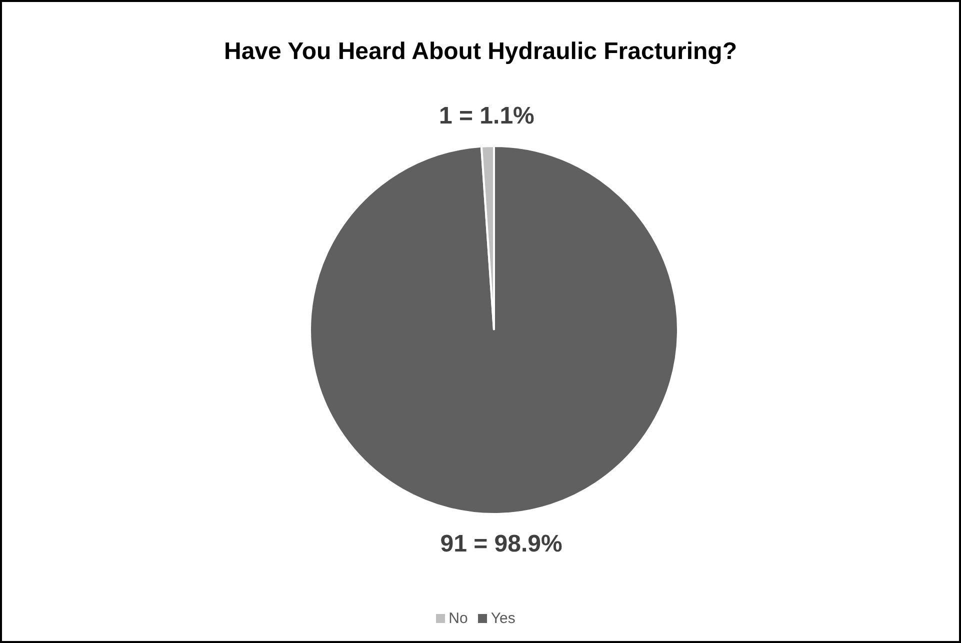 This screenshot has width=961, height=643. Describe the element at coordinates (501, 544) in the screenshot. I see `data-label: 91 = 98.9%` at that location.